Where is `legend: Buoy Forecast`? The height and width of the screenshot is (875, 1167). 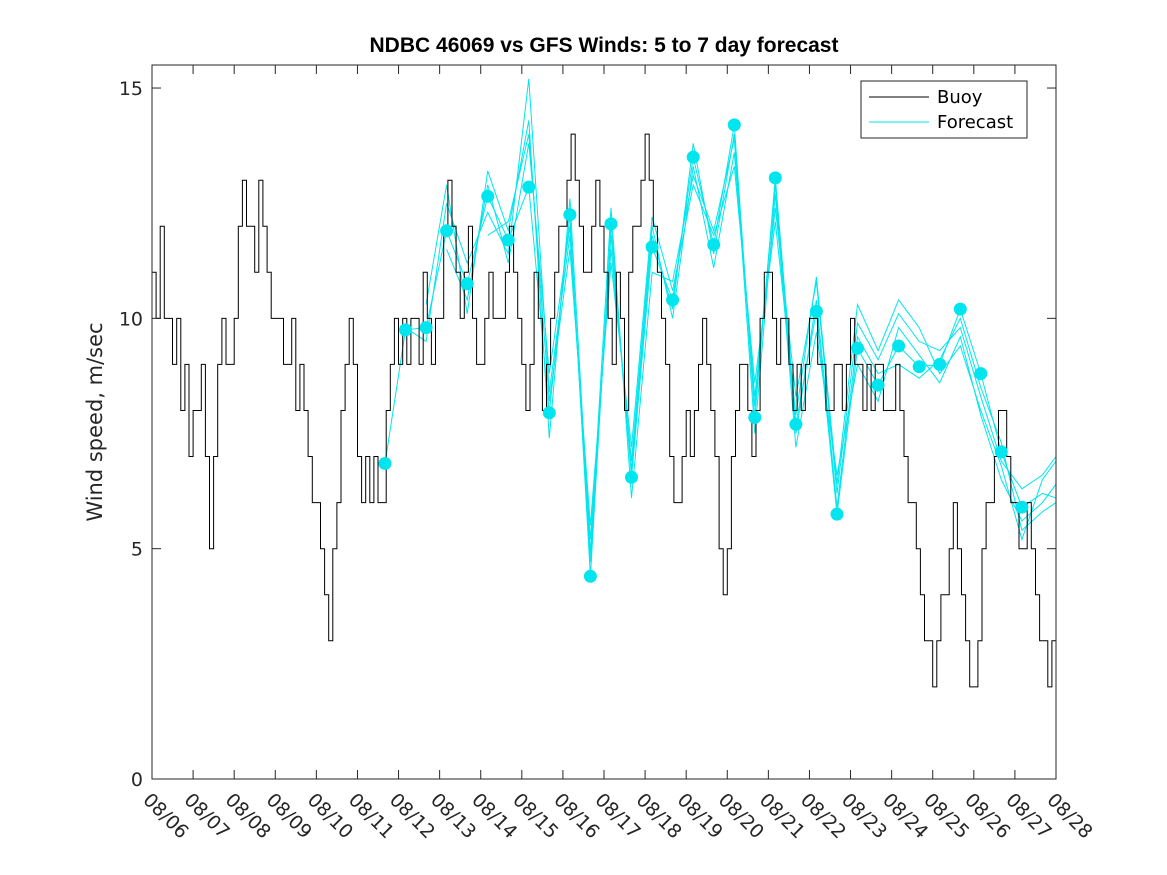 legend: Buoy Forecast is located at coordinates (944, 109).